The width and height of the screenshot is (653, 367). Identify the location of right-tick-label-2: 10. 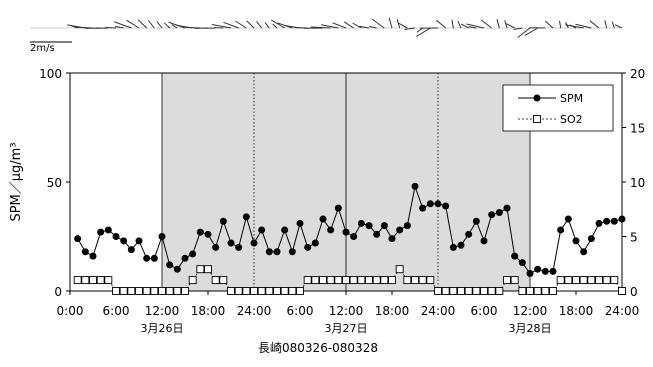
(637, 183).